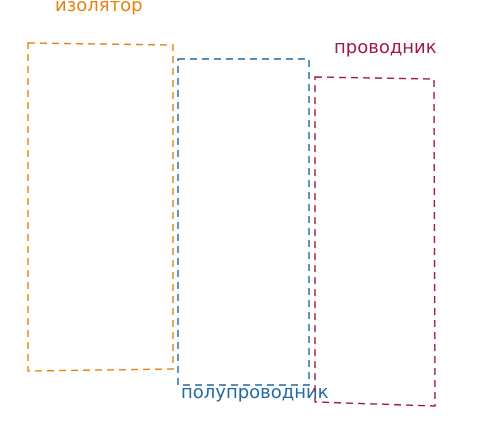  What do you see at coordinates (385, 47) in the screenshot?
I see `conductor-label: проводник` at bounding box center [385, 47].